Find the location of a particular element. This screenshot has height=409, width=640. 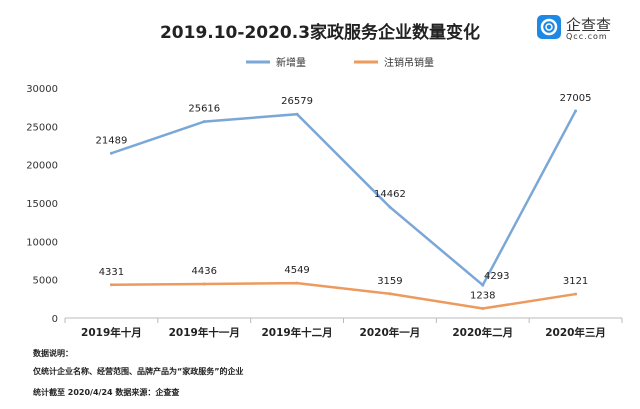

y-tick-label: 20000 is located at coordinates (42, 166).